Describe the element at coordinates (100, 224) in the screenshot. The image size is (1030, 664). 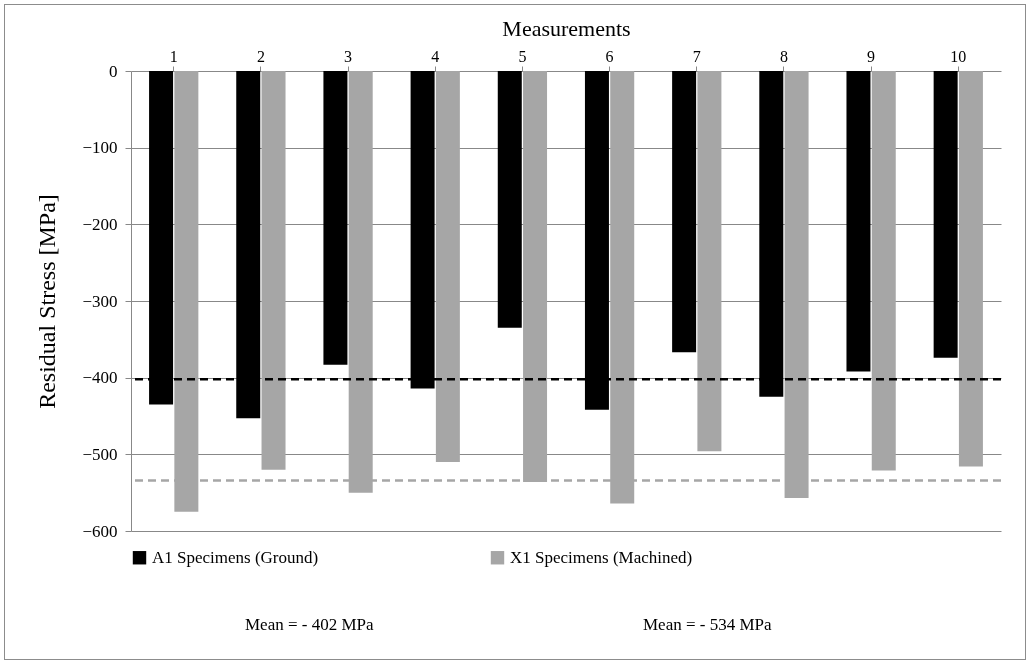
I see `y-tick-label: −200` at that location.